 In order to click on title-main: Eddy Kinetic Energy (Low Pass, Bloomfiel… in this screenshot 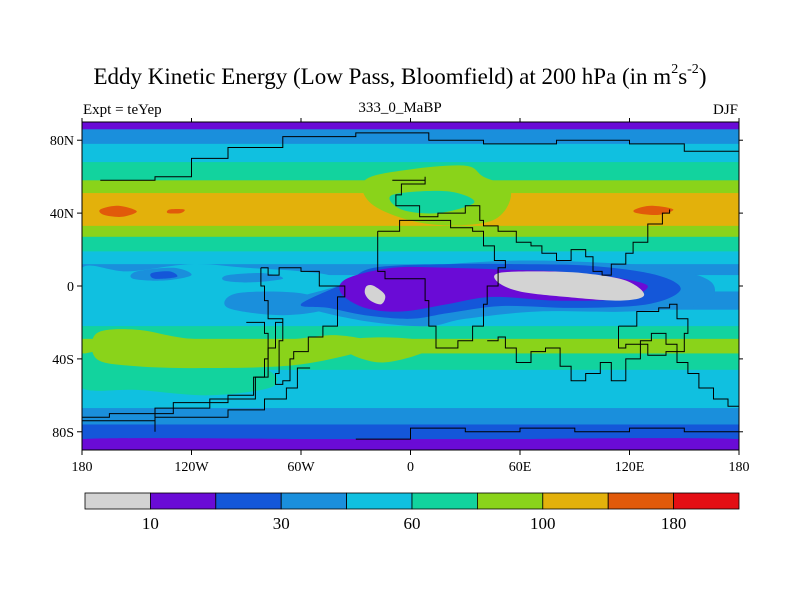, I will do `click(382, 76)`.